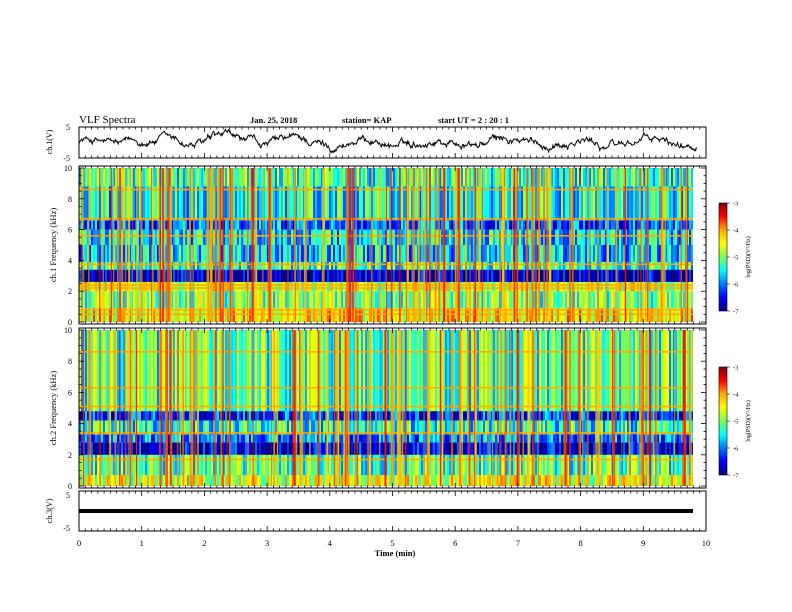  What do you see at coordinates (89, 245) in the screenshot?
I see `sferic-streak` at bounding box center [89, 245].